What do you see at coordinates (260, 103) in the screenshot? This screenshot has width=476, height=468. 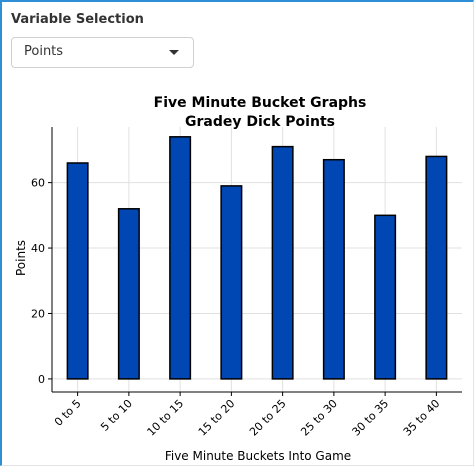 I see `chart-title: Five Minute Bucket Graphs` at bounding box center [260, 103].